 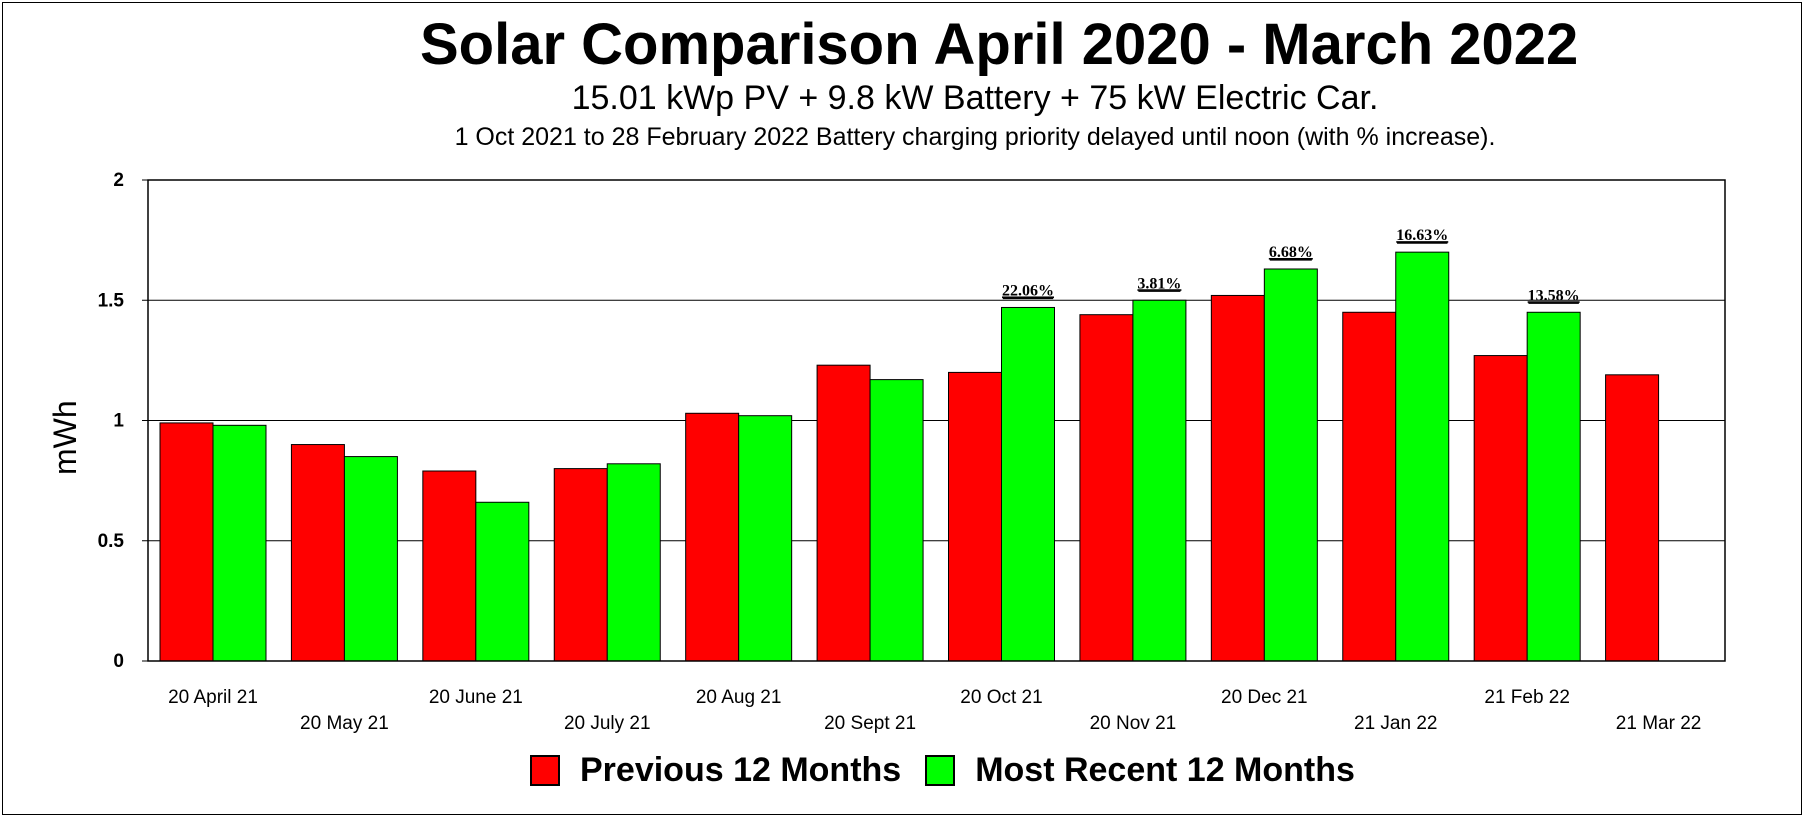 What do you see at coordinates (1001, 697) in the screenshot?
I see `x-tick-label: 20 Oct 21` at bounding box center [1001, 697].